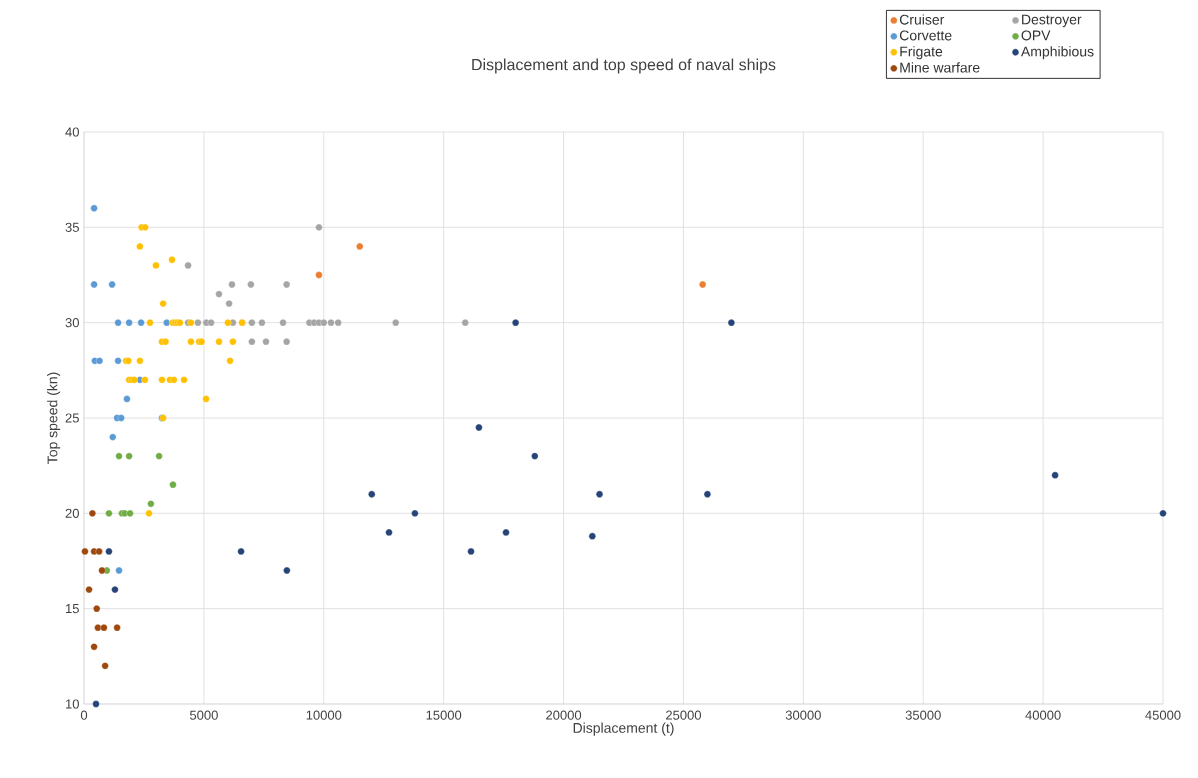 This screenshot has width=1198, height=778. I want to click on legend-label: Mine warfare, so click(940, 67).